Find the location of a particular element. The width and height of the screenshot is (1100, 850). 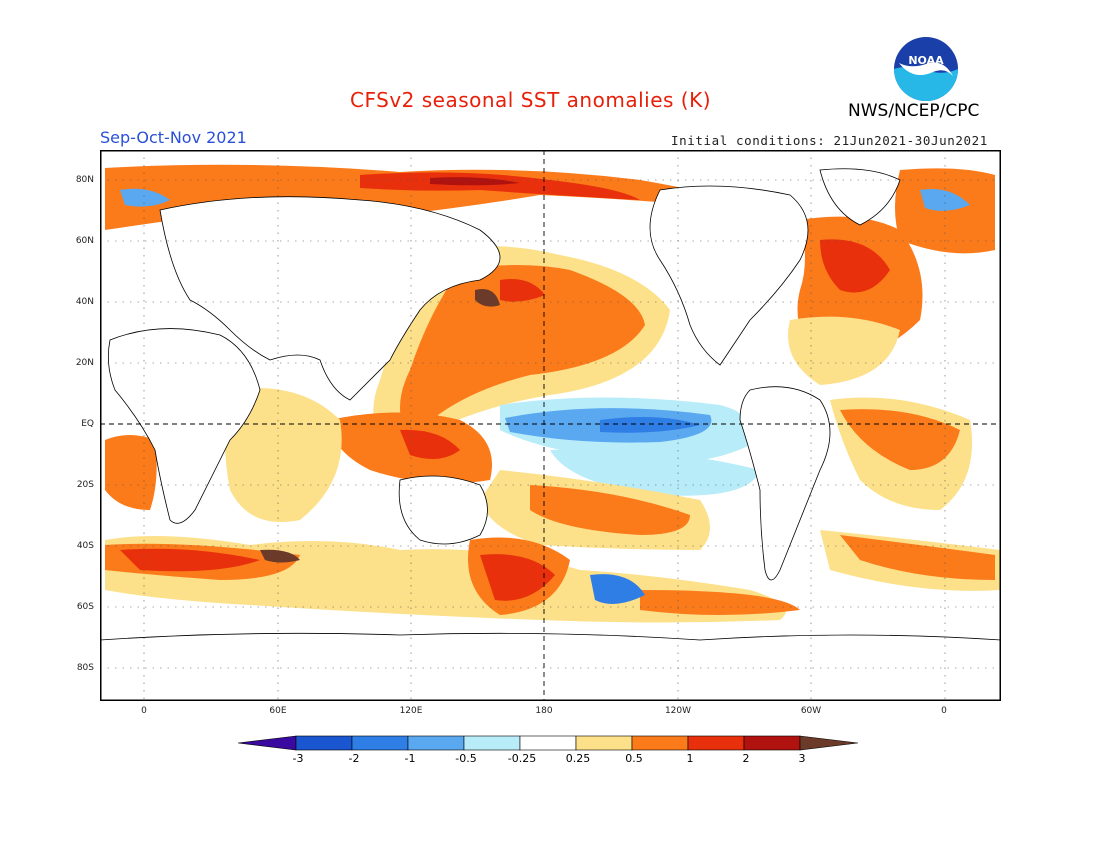

colorbar is located at coordinates (548, 743).